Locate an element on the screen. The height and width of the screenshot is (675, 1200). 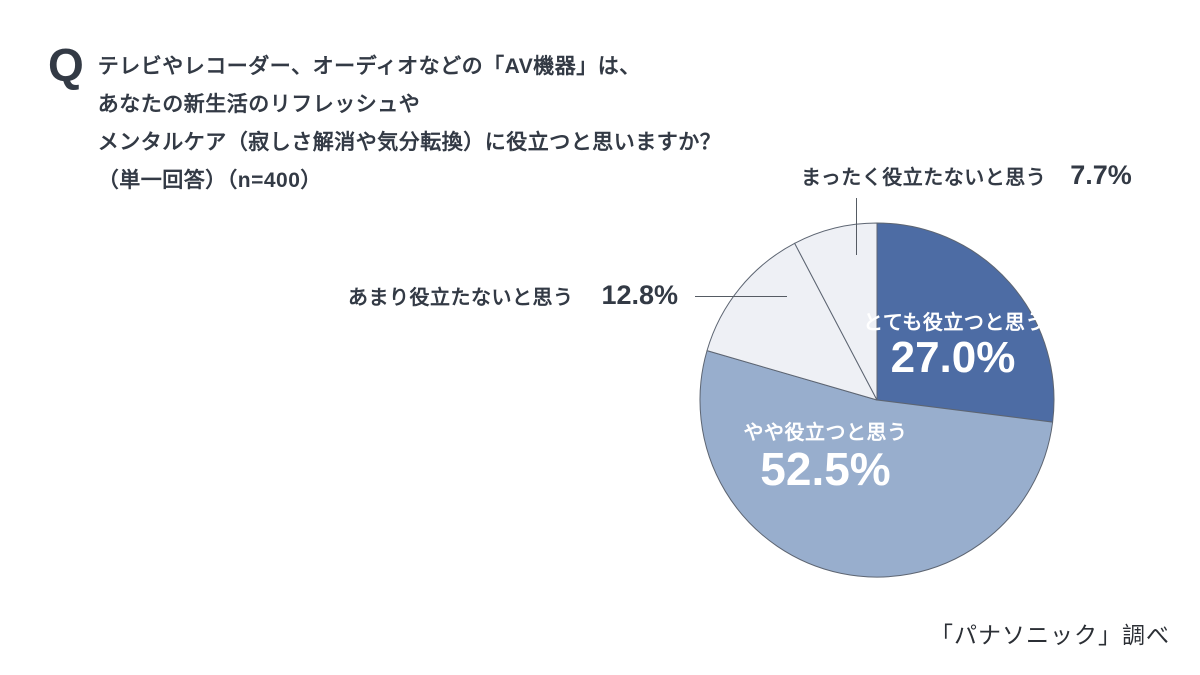
pie-label-mattaku: まったく役立たないと思う 7.7% is located at coordinates (966, 175).